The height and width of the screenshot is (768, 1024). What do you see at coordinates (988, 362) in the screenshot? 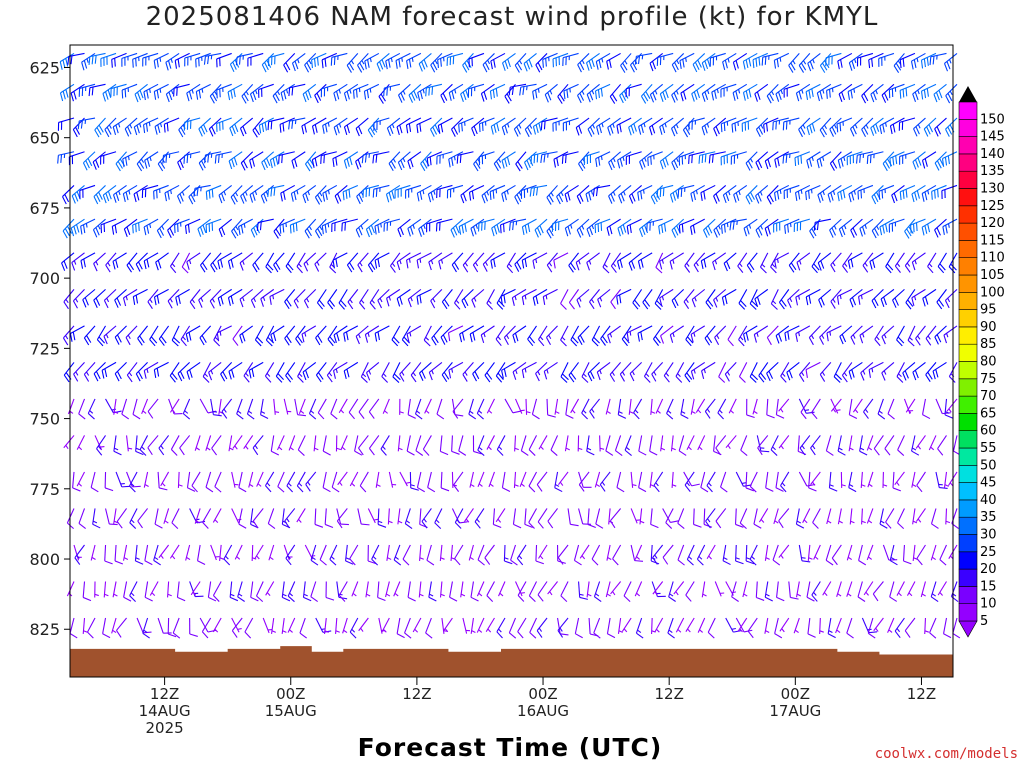
I see `colorbar-label: 80` at bounding box center [988, 362].